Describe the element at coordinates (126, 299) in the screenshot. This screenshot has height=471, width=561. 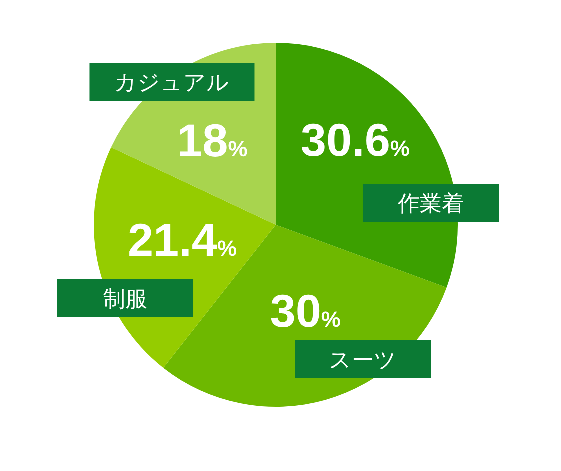
I see `slice-label: 制服` at that location.